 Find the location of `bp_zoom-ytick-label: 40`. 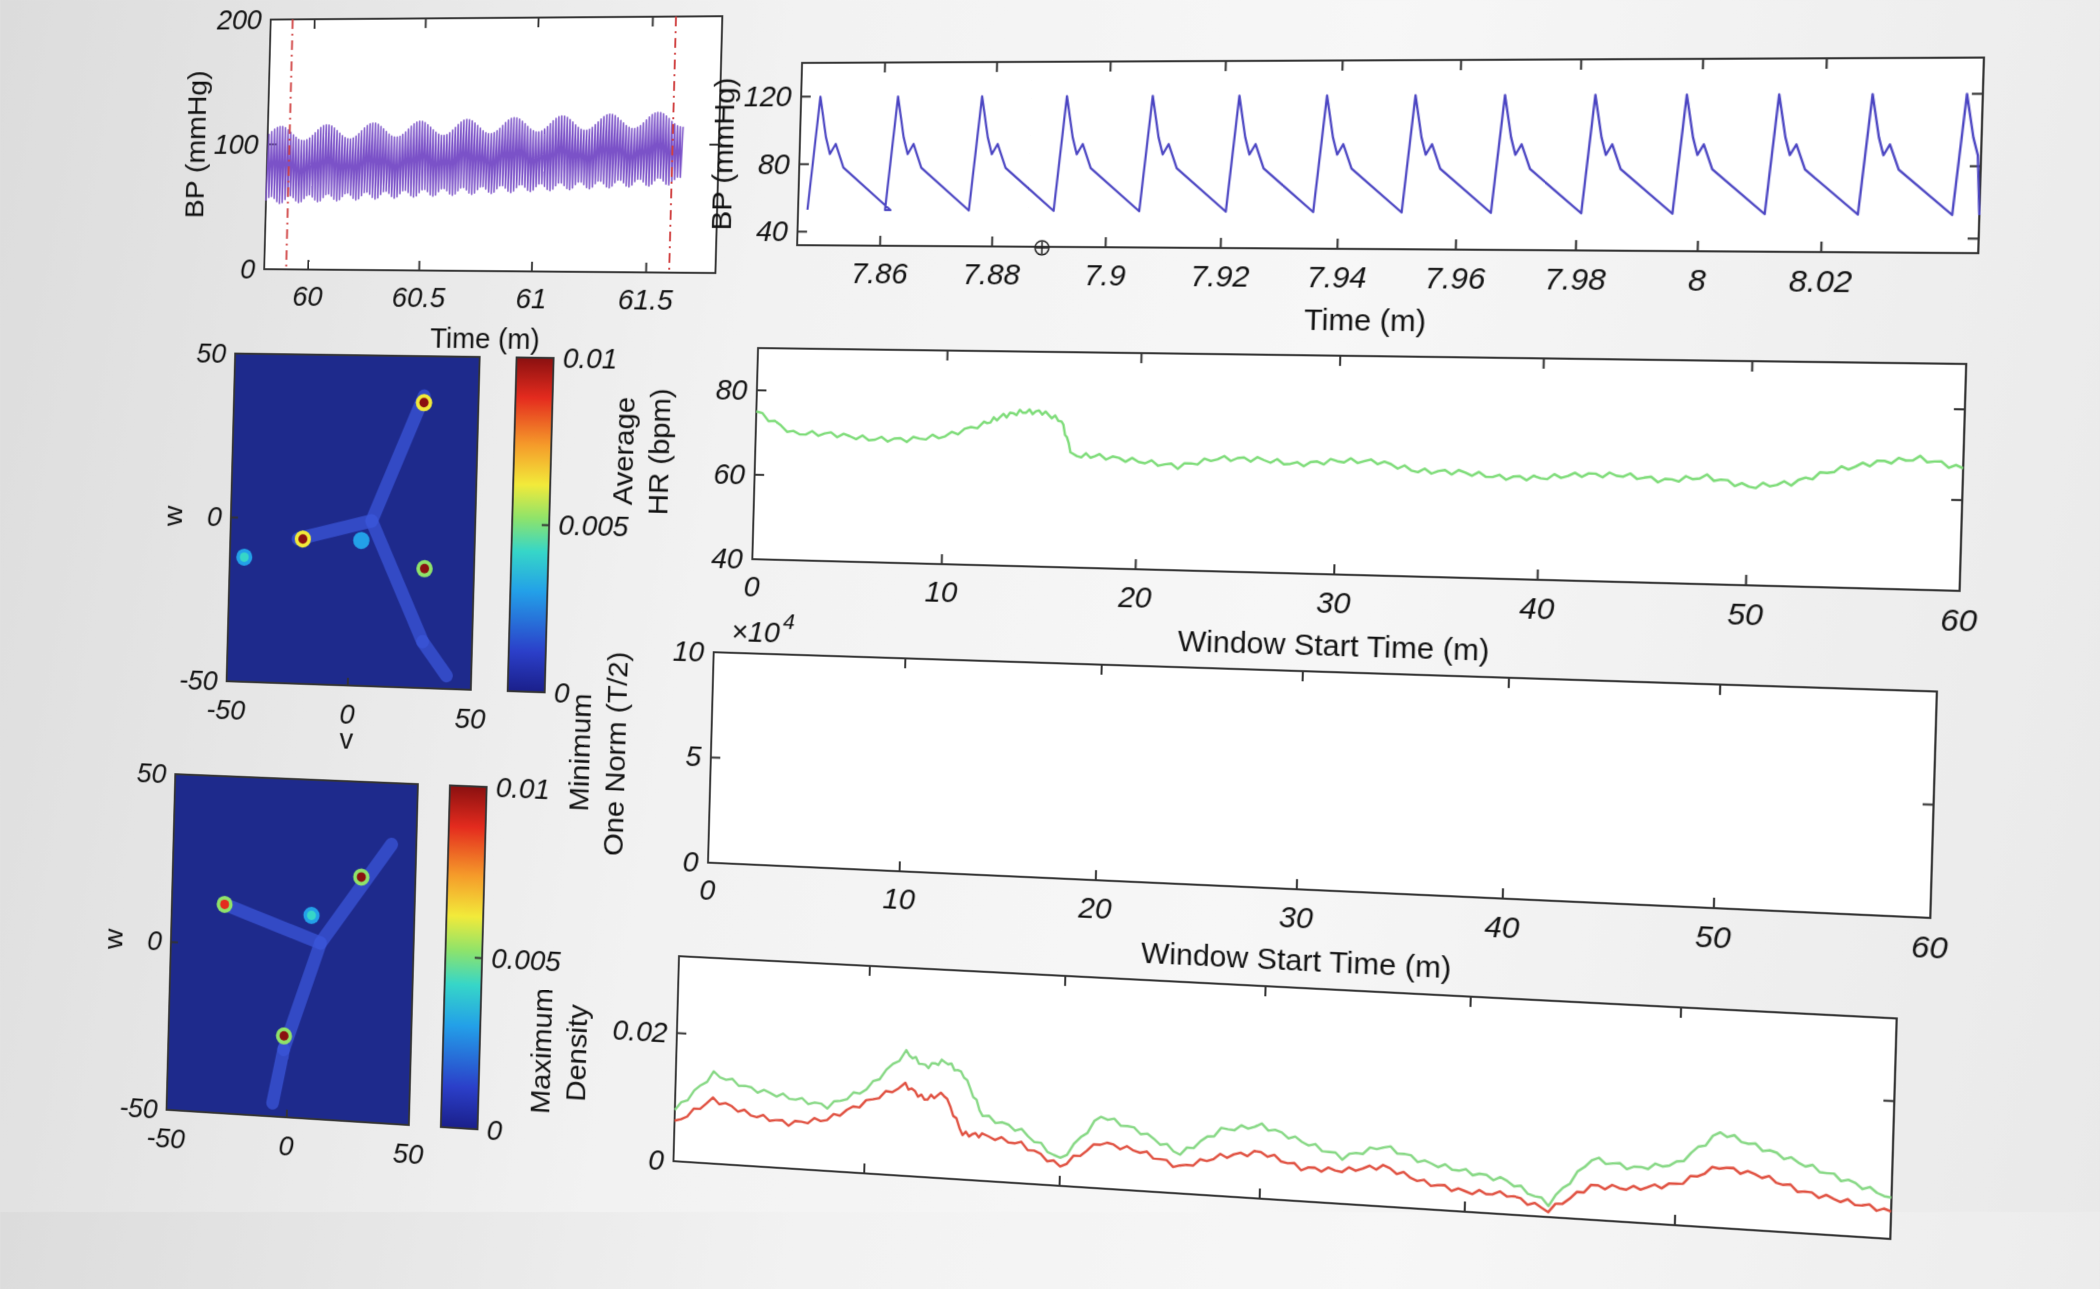

bp_zoom-ytick-label: 40 is located at coordinates (772, 232).